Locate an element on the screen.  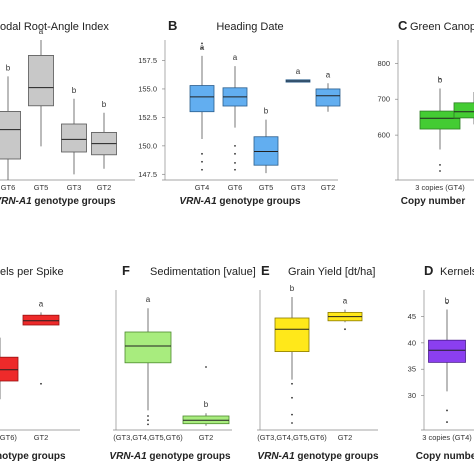
panel-letter: B is located at coordinates (172, 25).